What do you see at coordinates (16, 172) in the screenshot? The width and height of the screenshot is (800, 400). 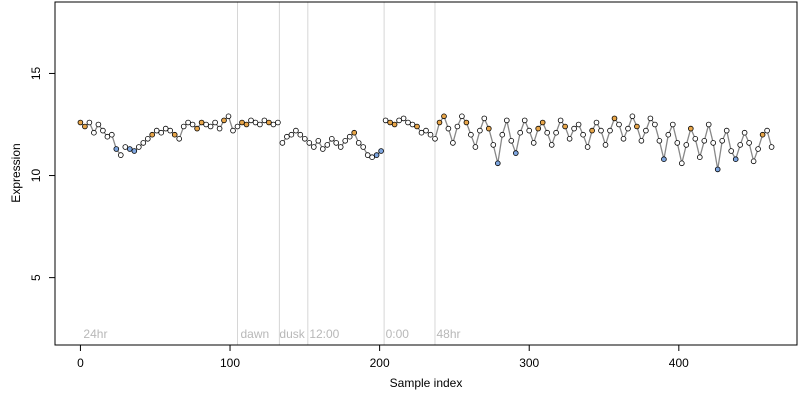 I see `y-axis-label: Expression` at bounding box center [16, 172].